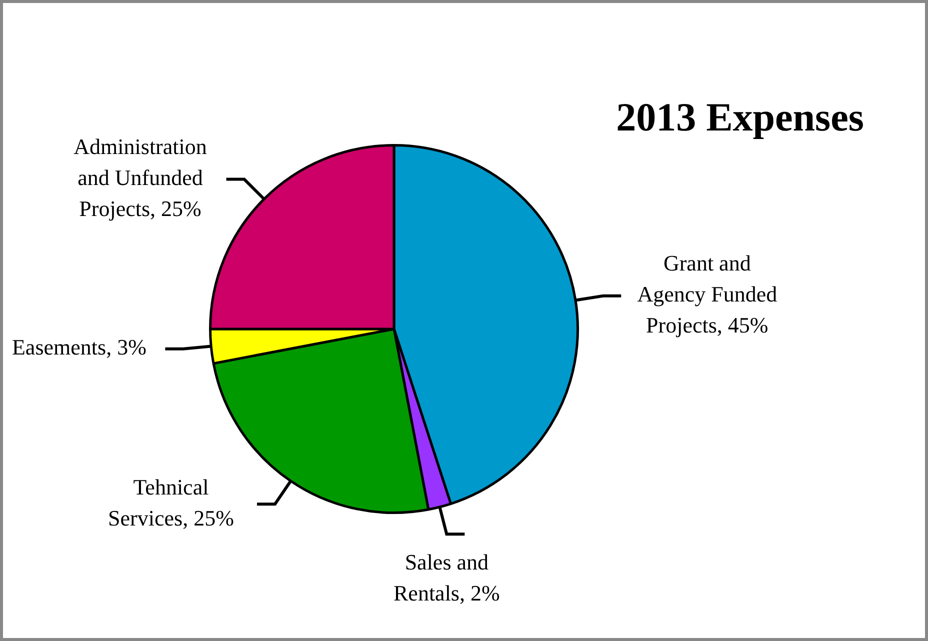 This screenshot has width=928, height=641. I want to click on slice-label: Grant and Agency Funded Projects, 45%, so click(707, 294).